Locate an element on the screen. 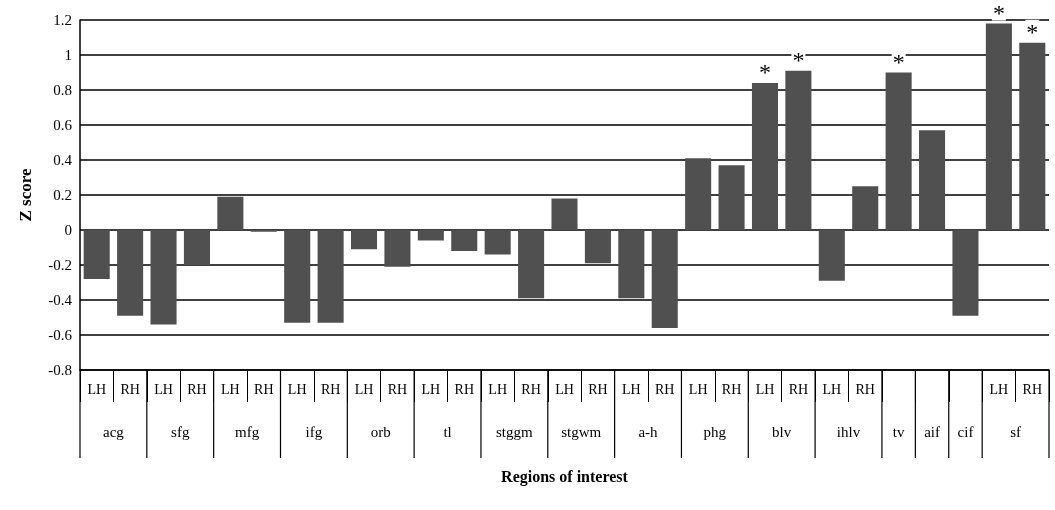  y-tick-label: -0.6 is located at coordinates (60, 335).